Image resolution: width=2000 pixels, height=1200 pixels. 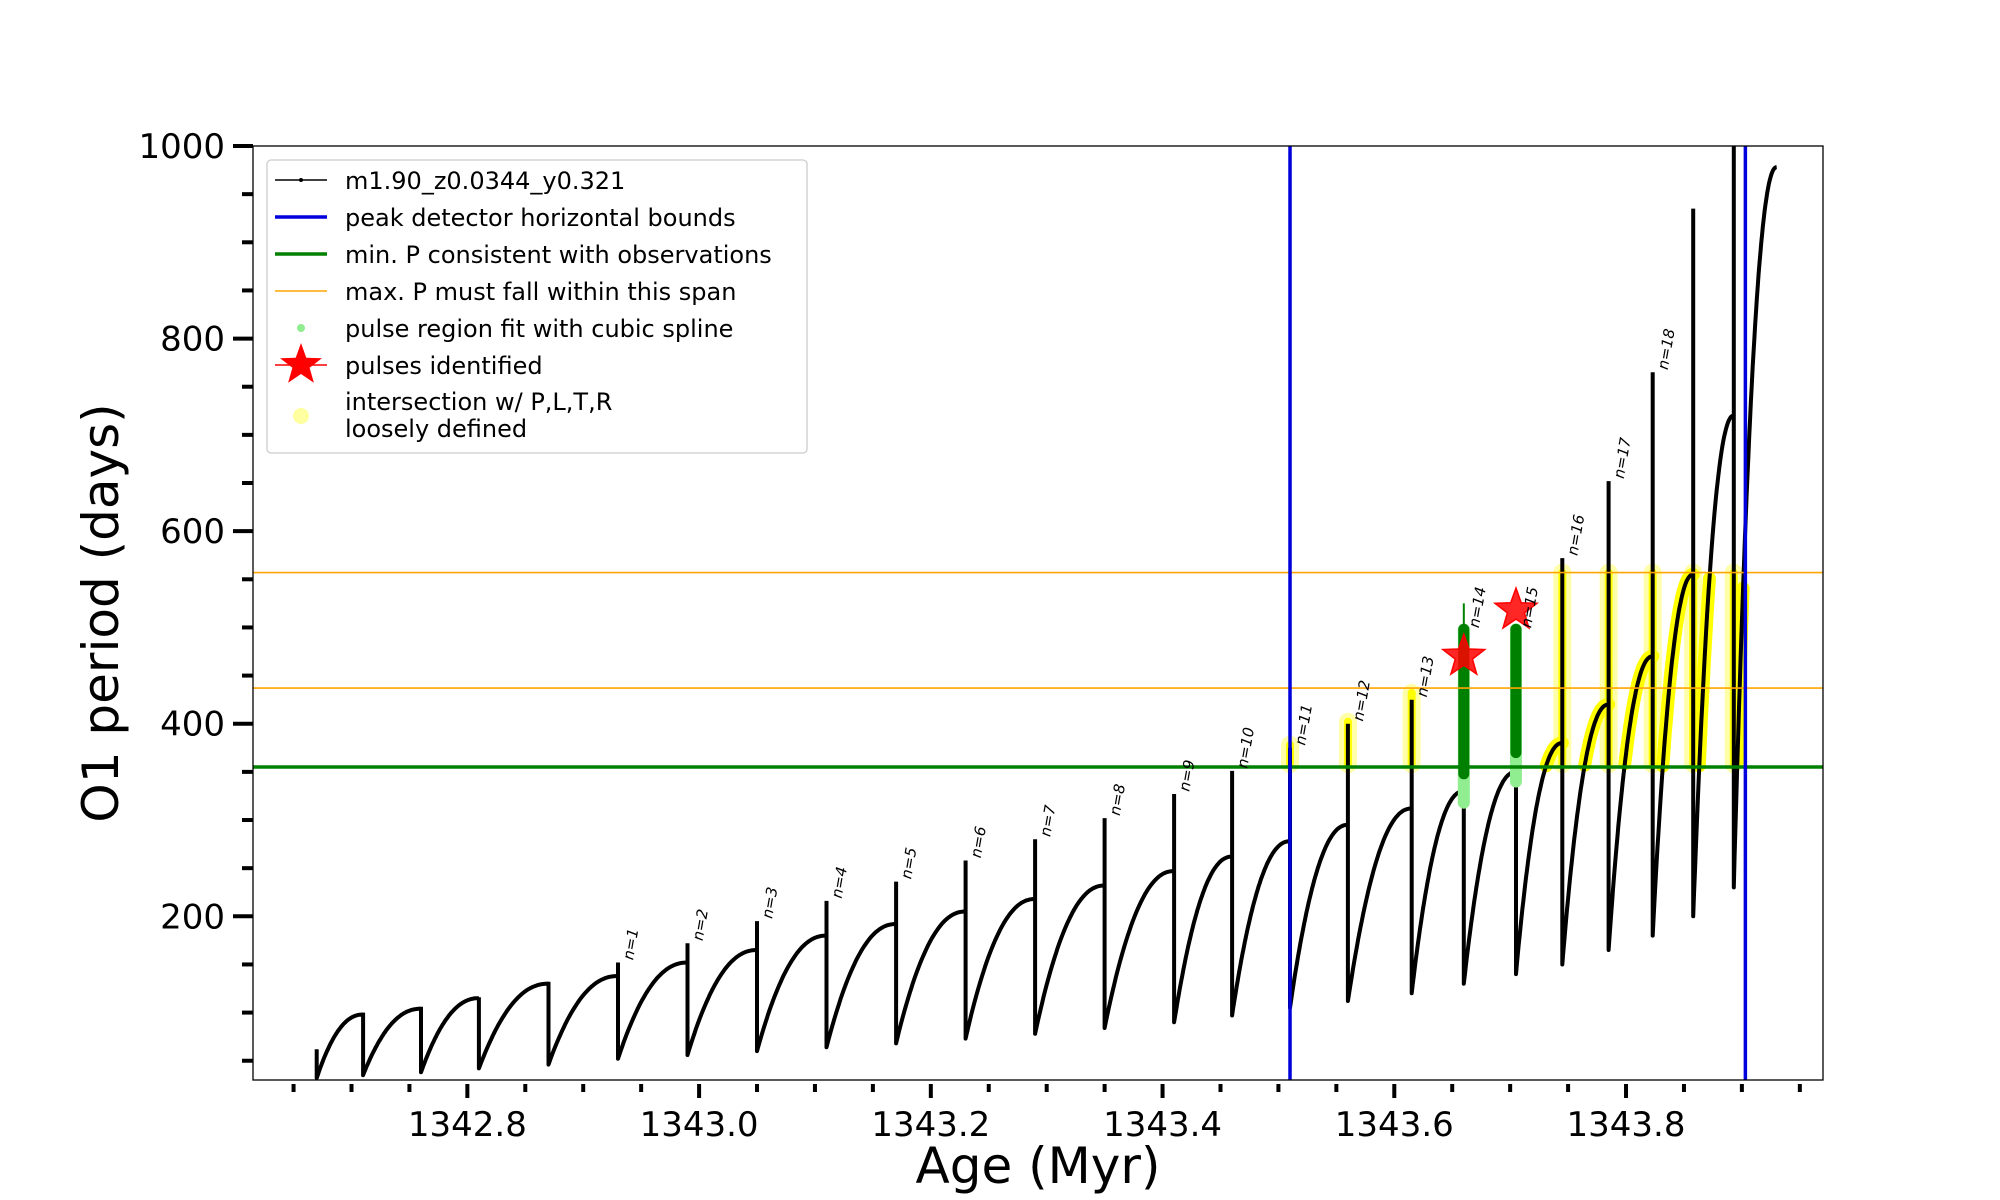 What do you see at coordinates (1425, 677) in the screenshot?
I see `pulse-label-17: n=13` at bounding box center [1425, 677].